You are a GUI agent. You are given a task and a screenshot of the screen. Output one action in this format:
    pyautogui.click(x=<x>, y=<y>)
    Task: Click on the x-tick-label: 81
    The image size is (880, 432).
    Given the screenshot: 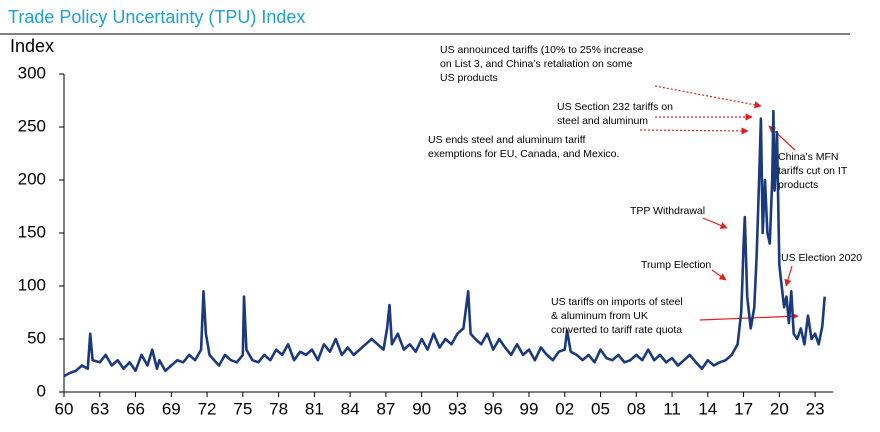 What is the action you would take?
    pyautogui.click(x=314, y=408)
    